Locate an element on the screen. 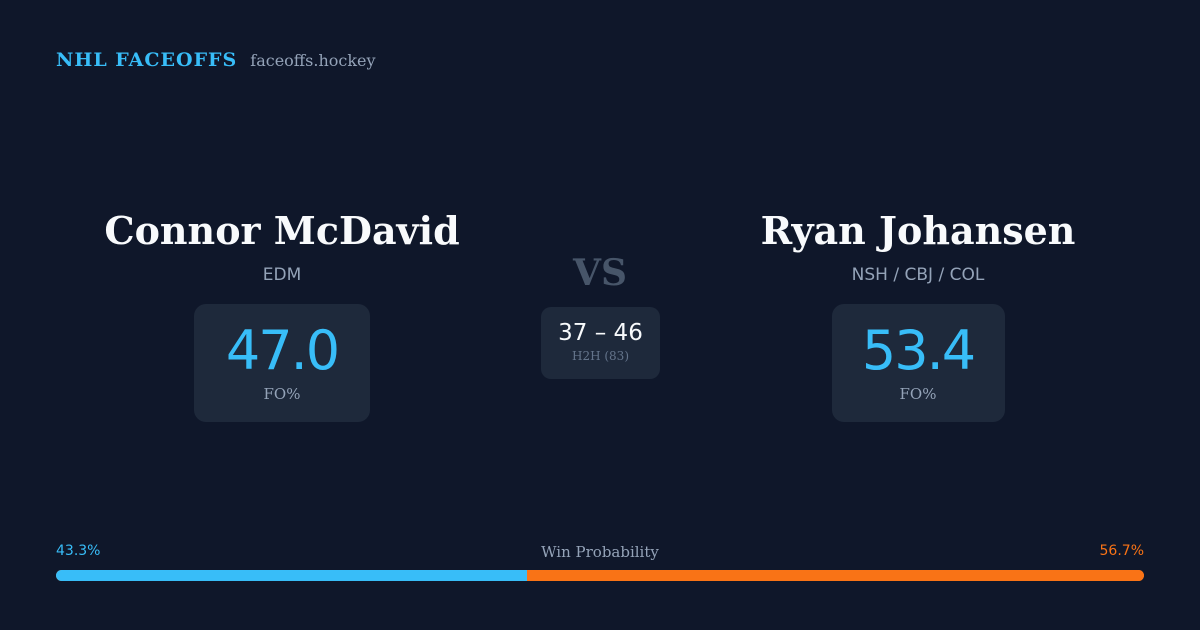 The width and height of the screenshot is (1200, 630). brand-domain: faceoffs.hockey is located at coordinates (313, 60).